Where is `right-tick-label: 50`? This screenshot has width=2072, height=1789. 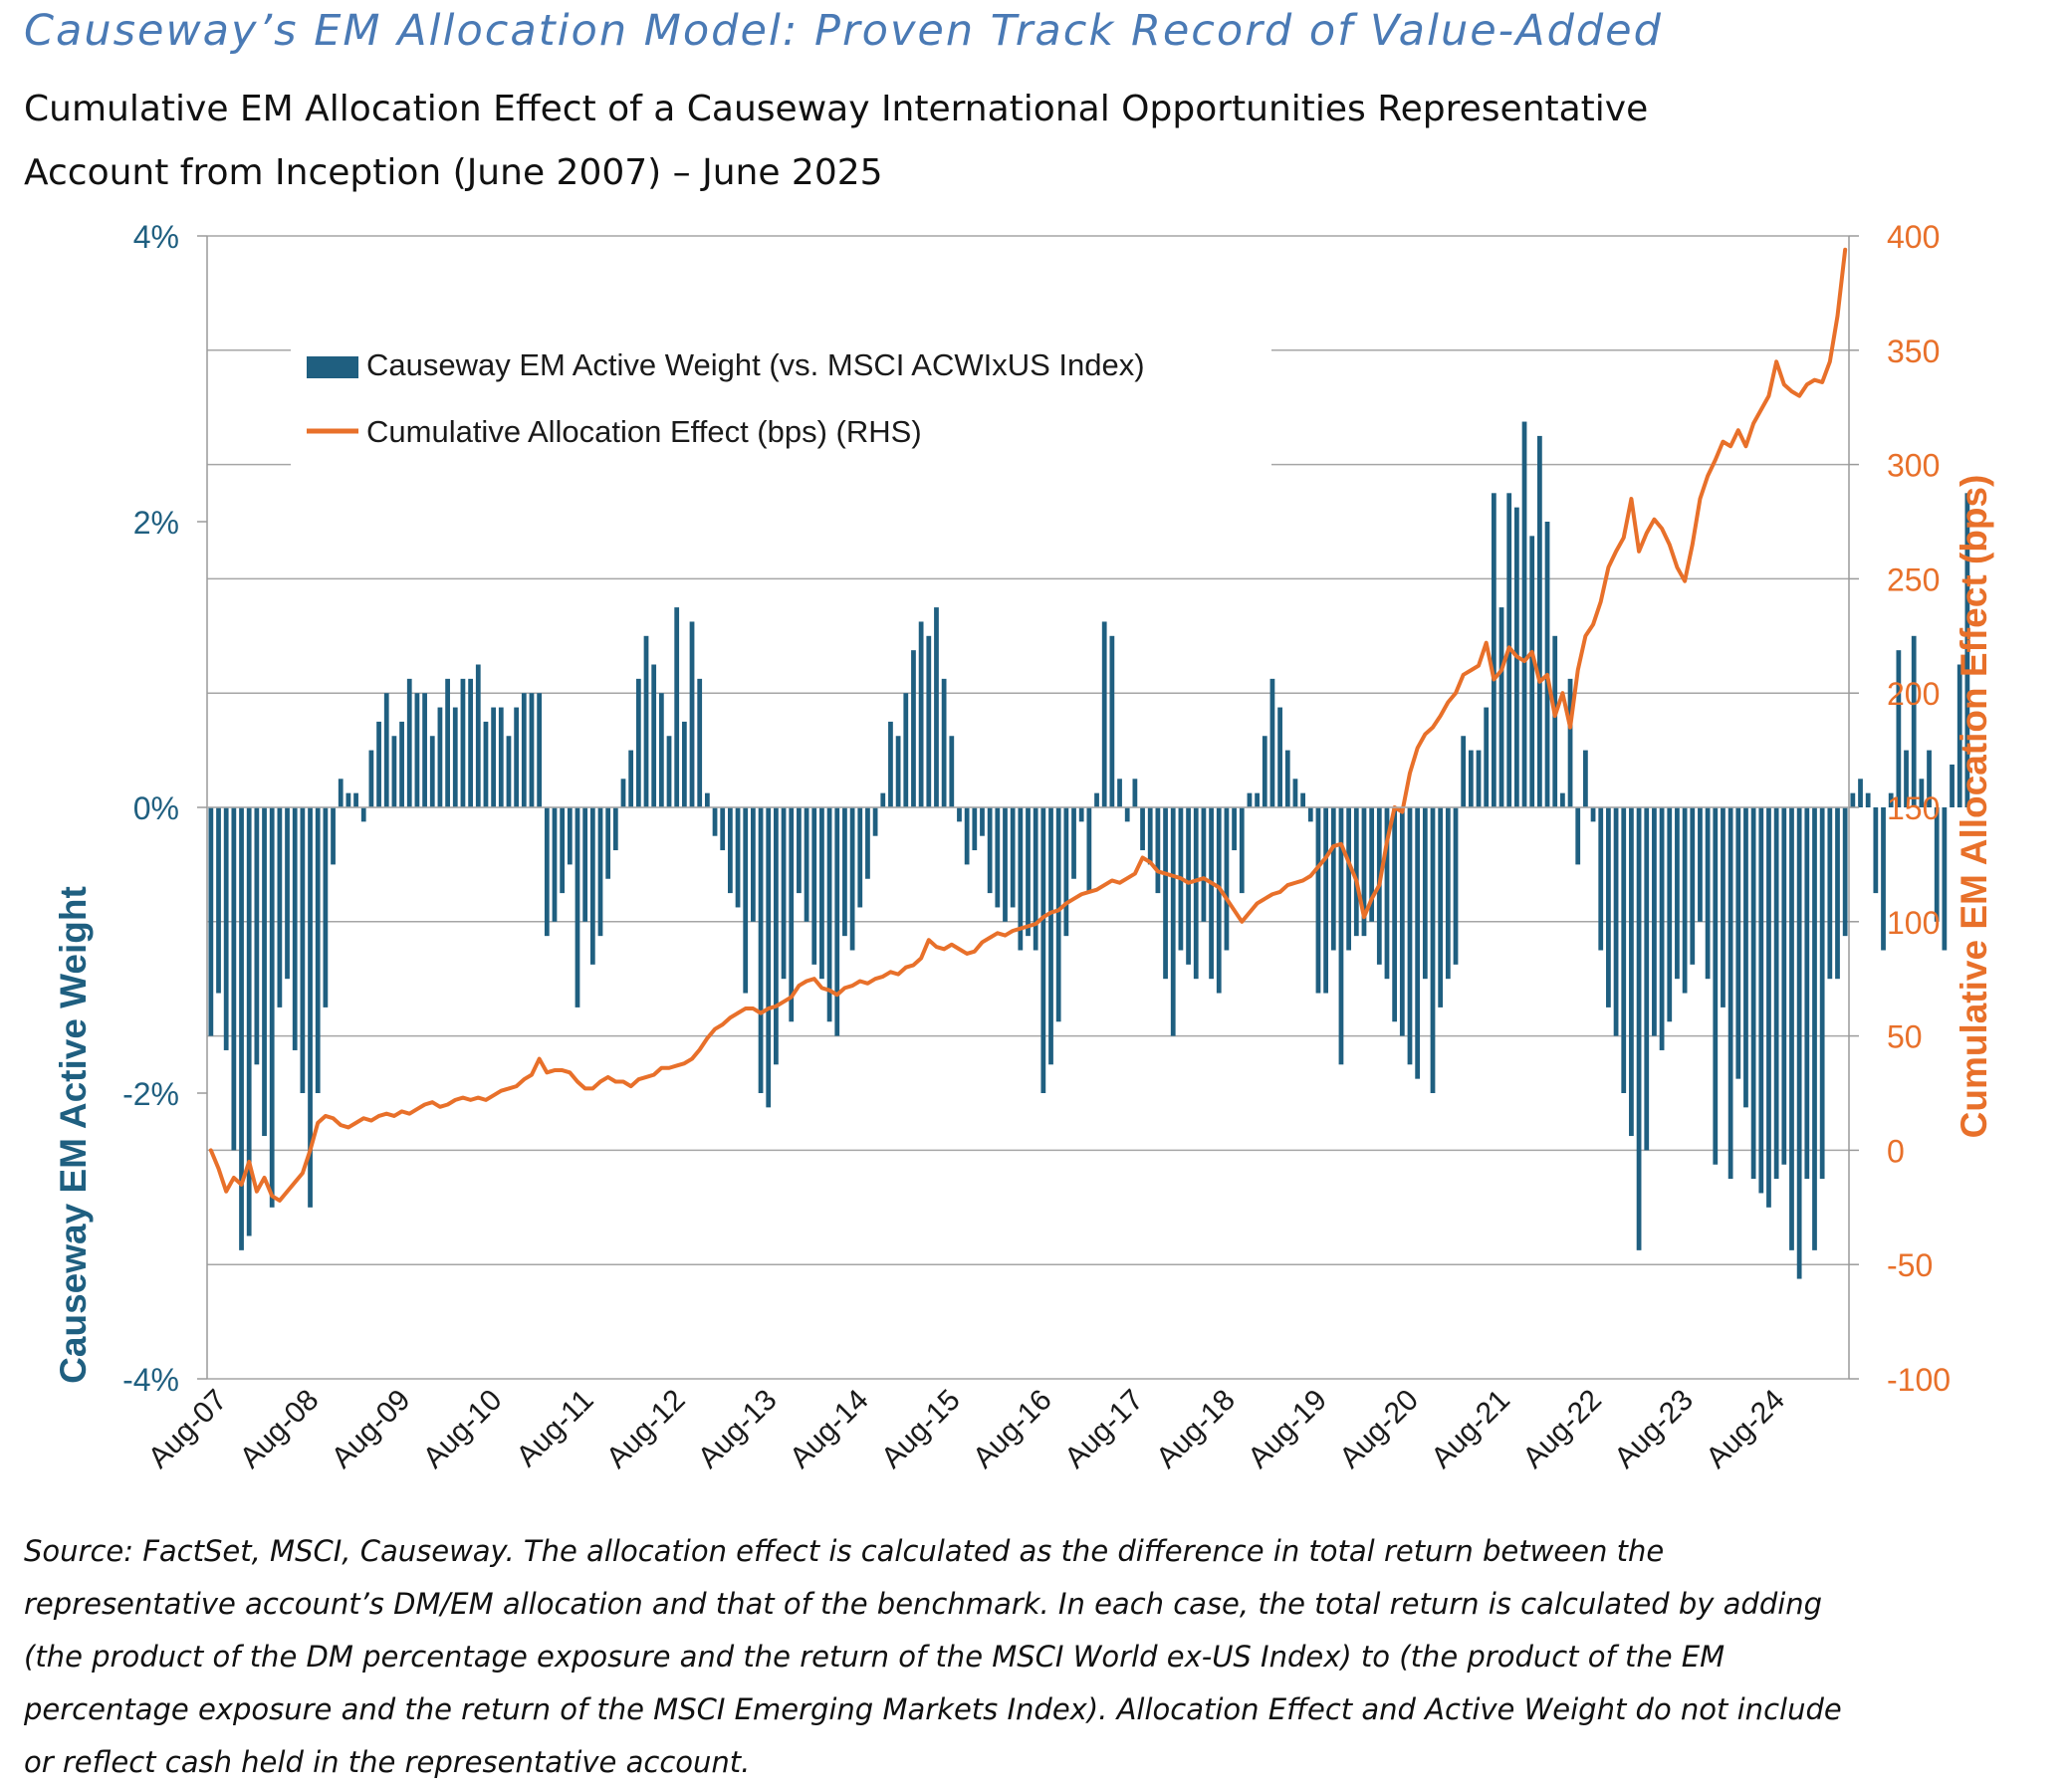
right-tick-label: 50 is located at coordinates (1905, 1037).